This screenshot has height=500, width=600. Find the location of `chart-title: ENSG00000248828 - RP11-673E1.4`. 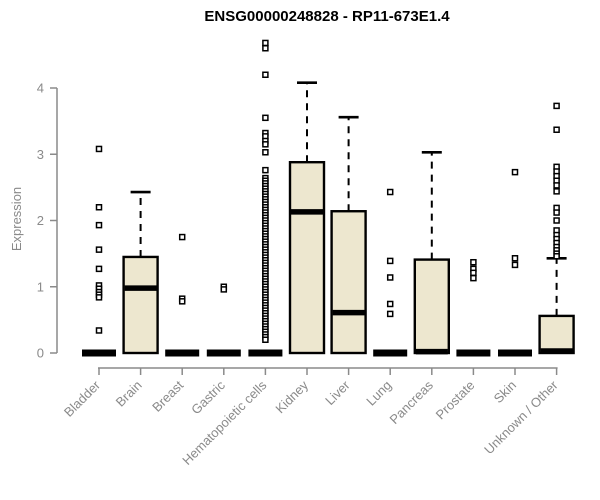

chart-title: ENSG00000248828 - RP11-673E1.4 is located at coordinates (327, 16).